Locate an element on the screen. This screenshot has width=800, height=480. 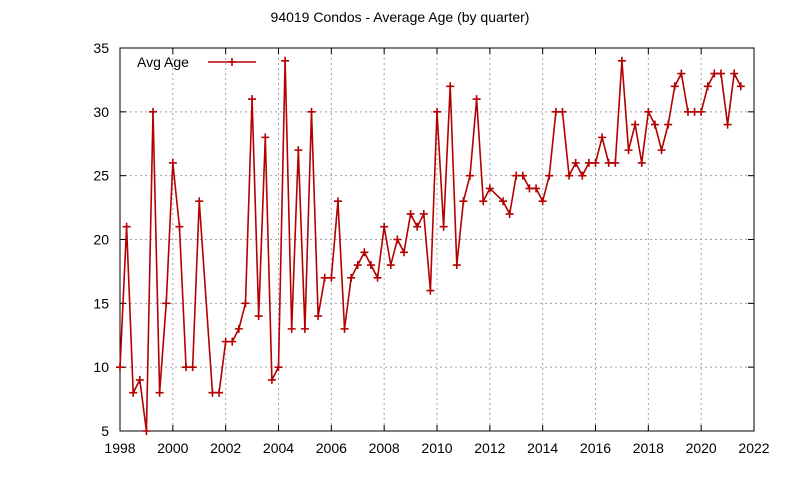
y-tick-label: 5 is located at coordinates (105, 431).